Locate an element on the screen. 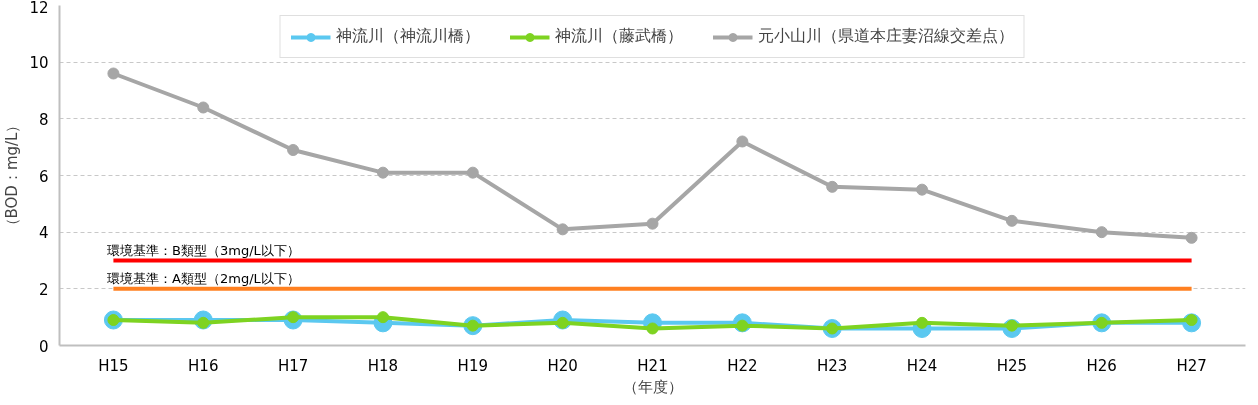 This screenshot has height=405, width=1258. x-tick-label: H26 is located at coordinates (1101, 365).